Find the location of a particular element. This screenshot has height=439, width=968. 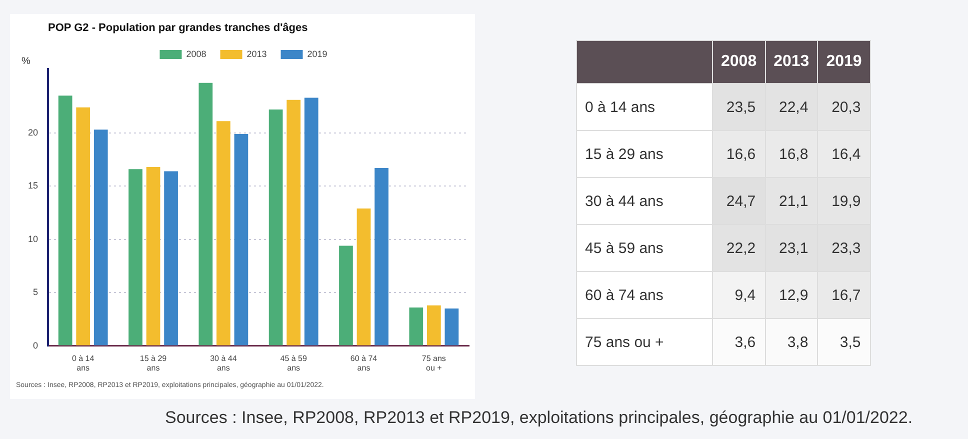

data-label: 23,5 is located at coordinates (739, 107).